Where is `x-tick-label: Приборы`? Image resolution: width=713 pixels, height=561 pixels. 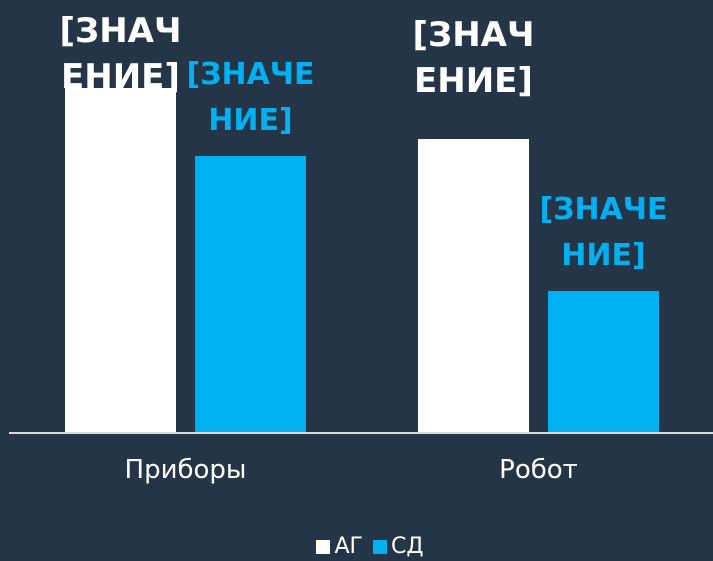 x-tick-label: Приборы is located at coordinates (185, 470).